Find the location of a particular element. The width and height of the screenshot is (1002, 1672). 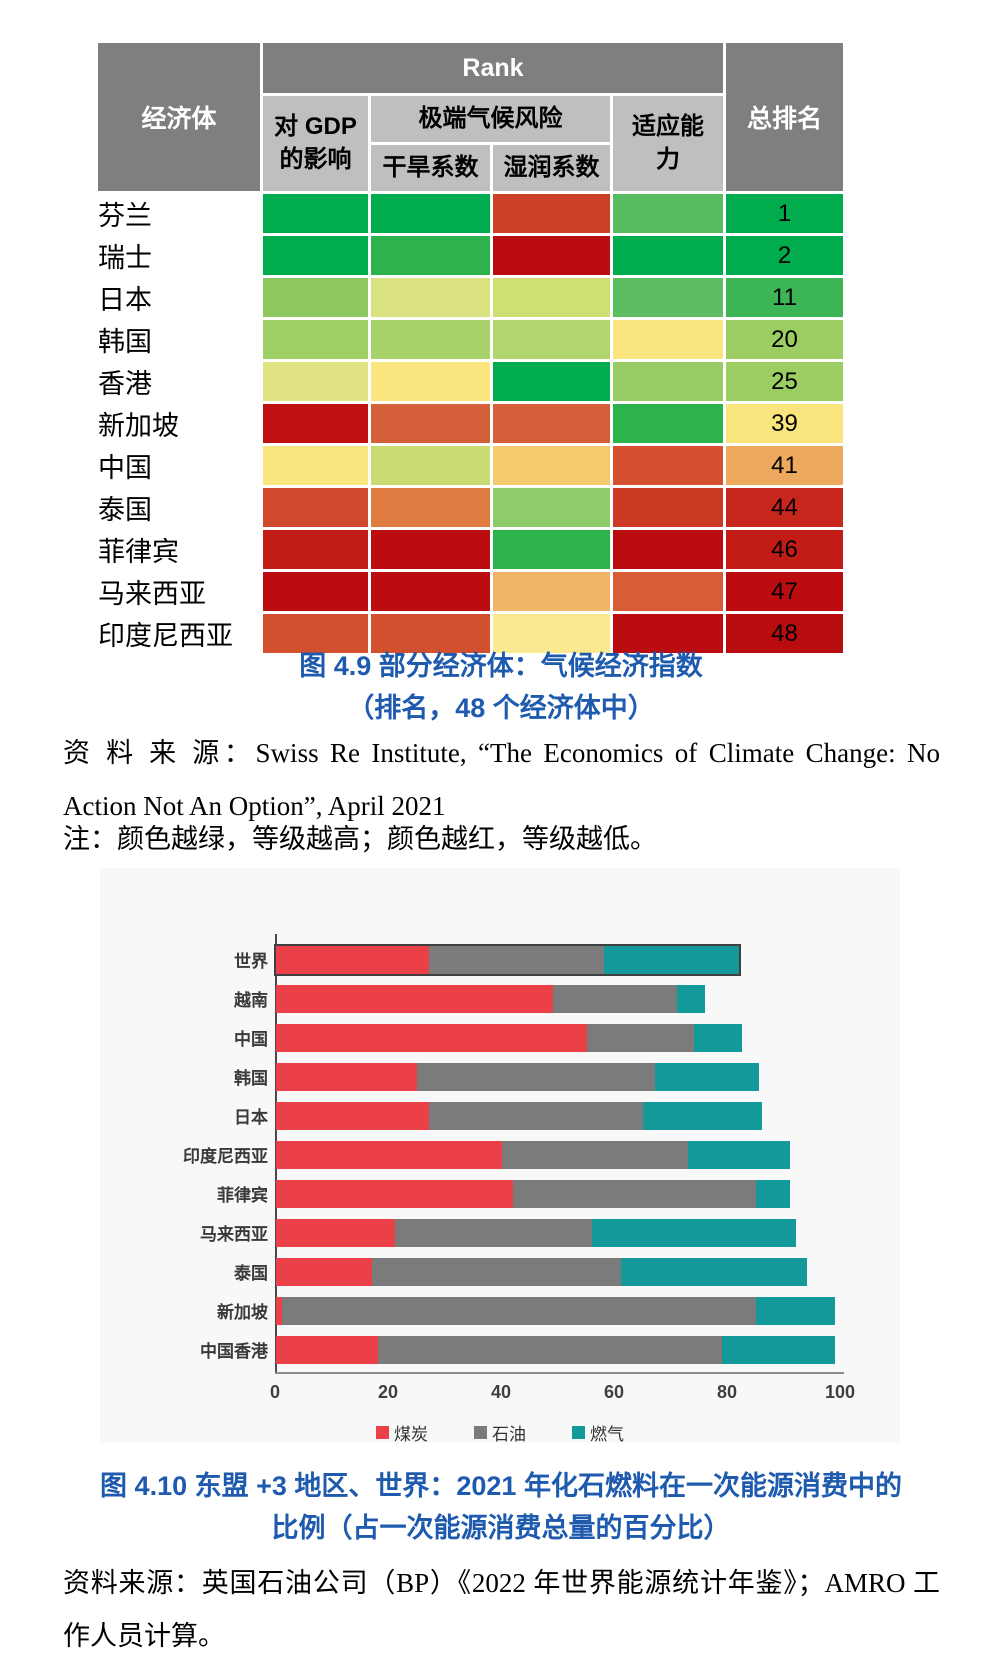

category-label: 中国 is located at coordinates (251, 1039).